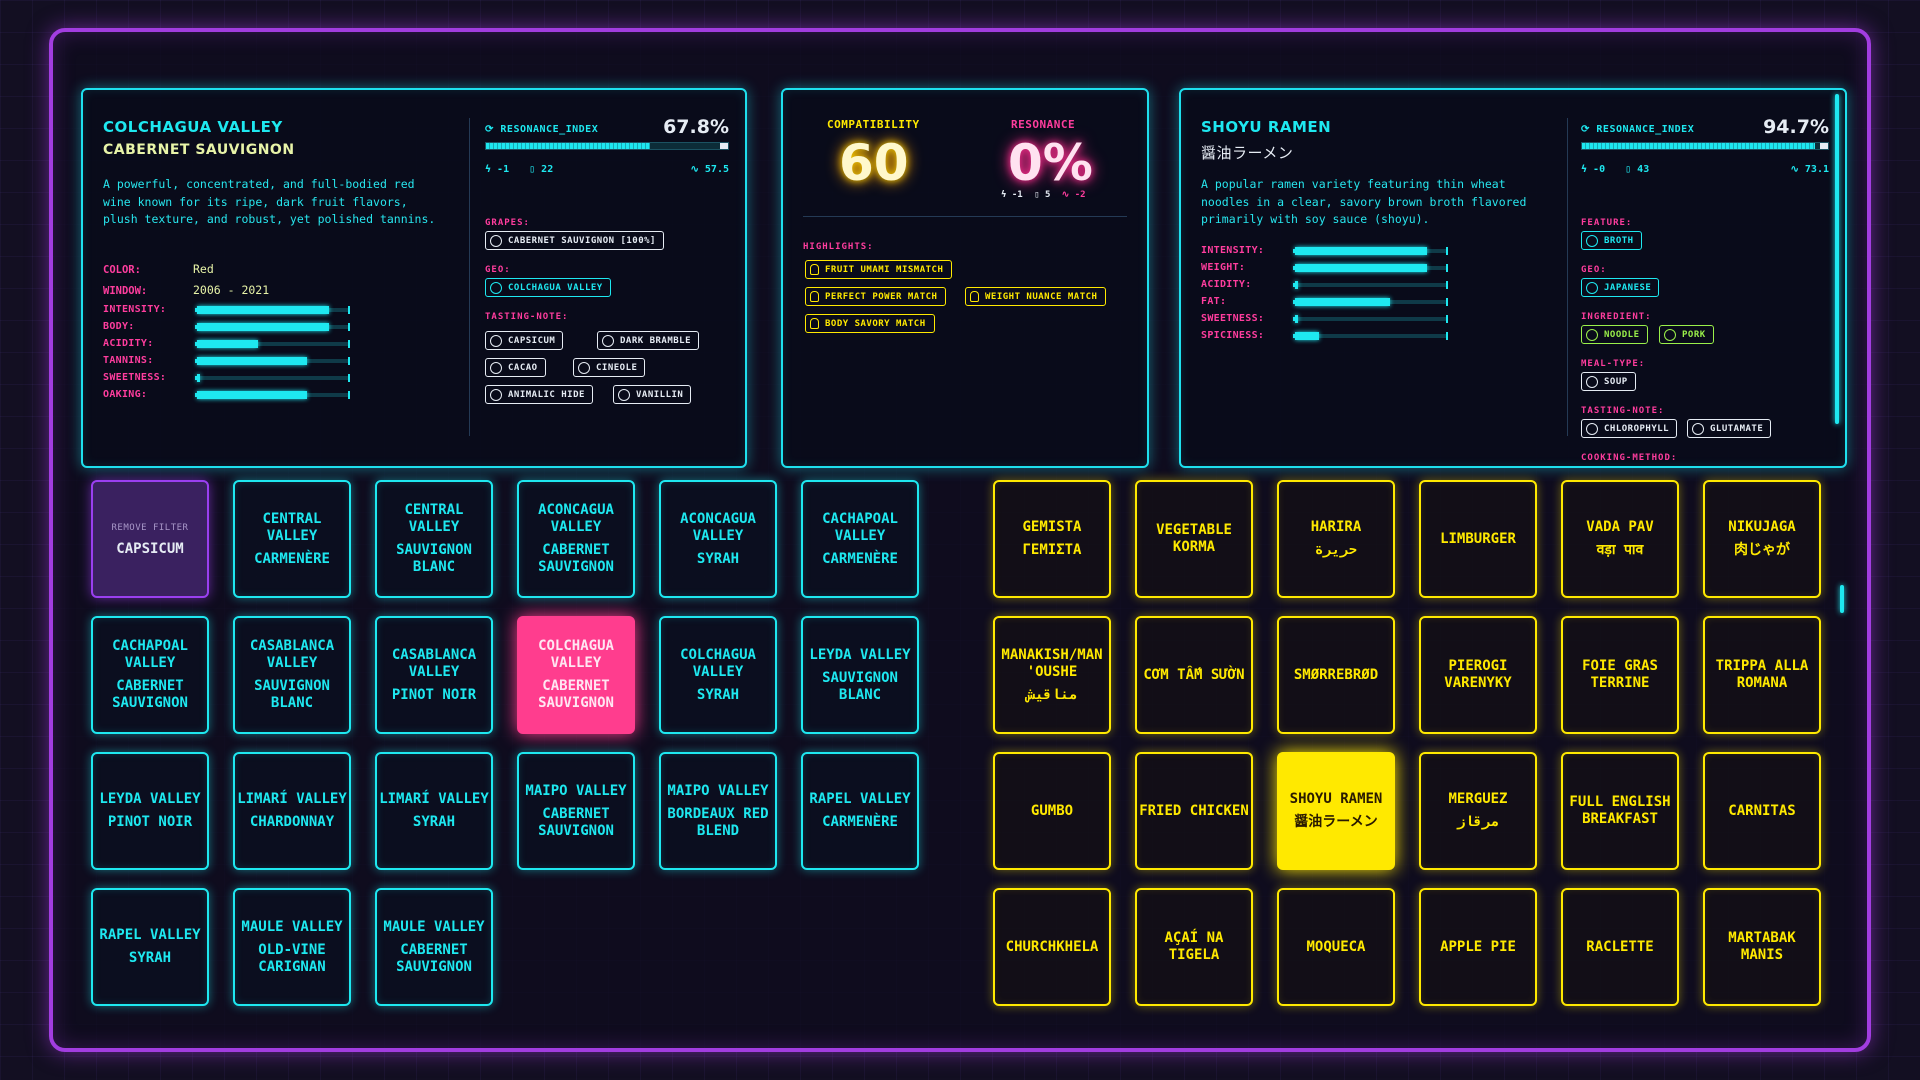  What do you see at coordinates (292, 675) in the screenshot?
I see `wine-tile: CASABLANCA VALLEY SAUVIGNON BLANC` at bounding box center [292, 675].